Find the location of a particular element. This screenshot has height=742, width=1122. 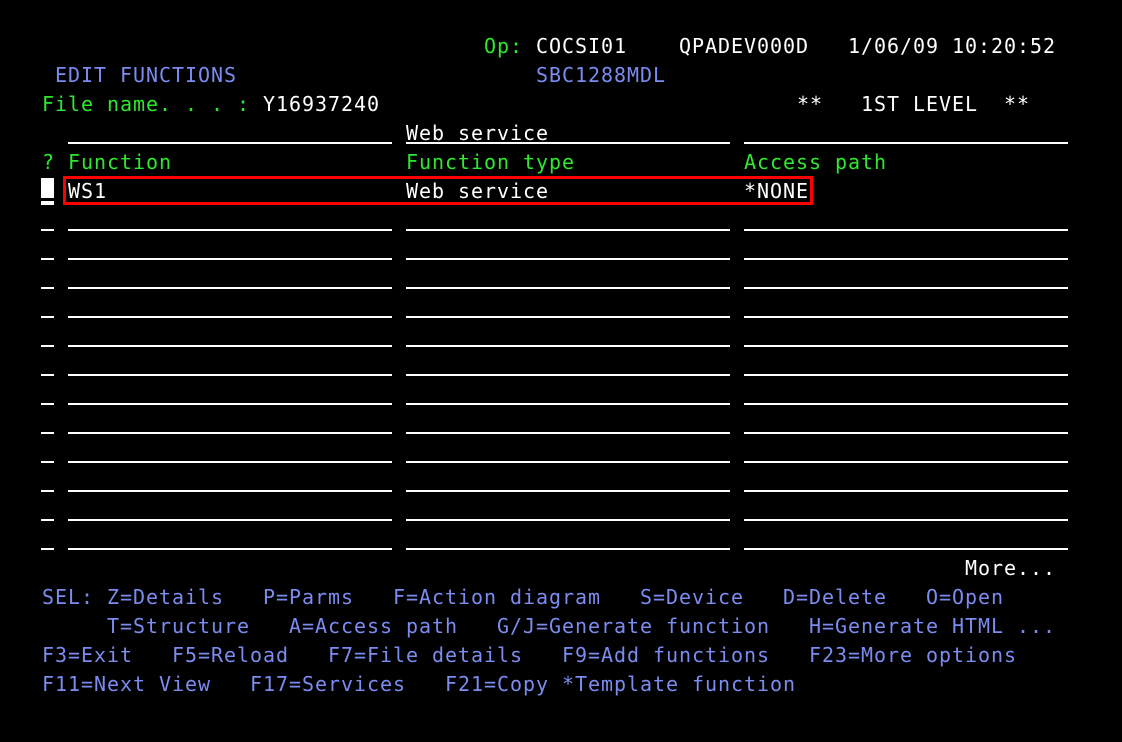

operator-id: COCSI01 is located at coordinates (582, 46).